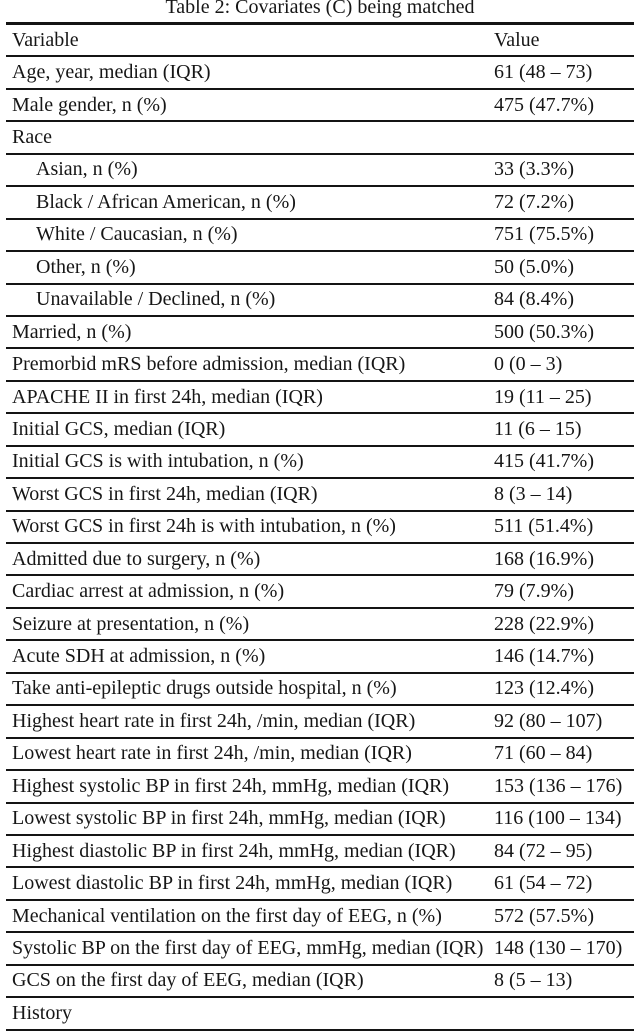 This screenshot has width=640, height=1031. I want to click on value-cell: 0 (0 – 3), so click(528, 364).